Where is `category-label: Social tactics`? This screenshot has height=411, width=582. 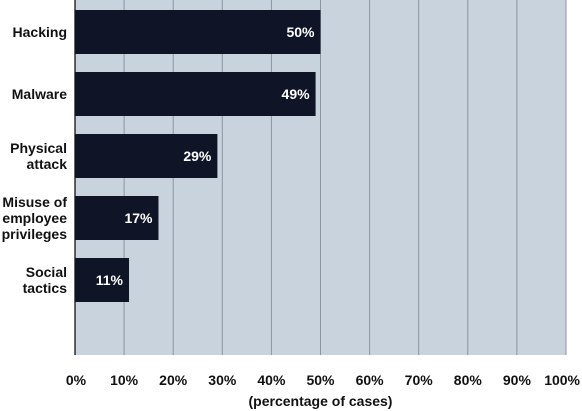 category-label: Social tactics is located at coordinates (45, 280).